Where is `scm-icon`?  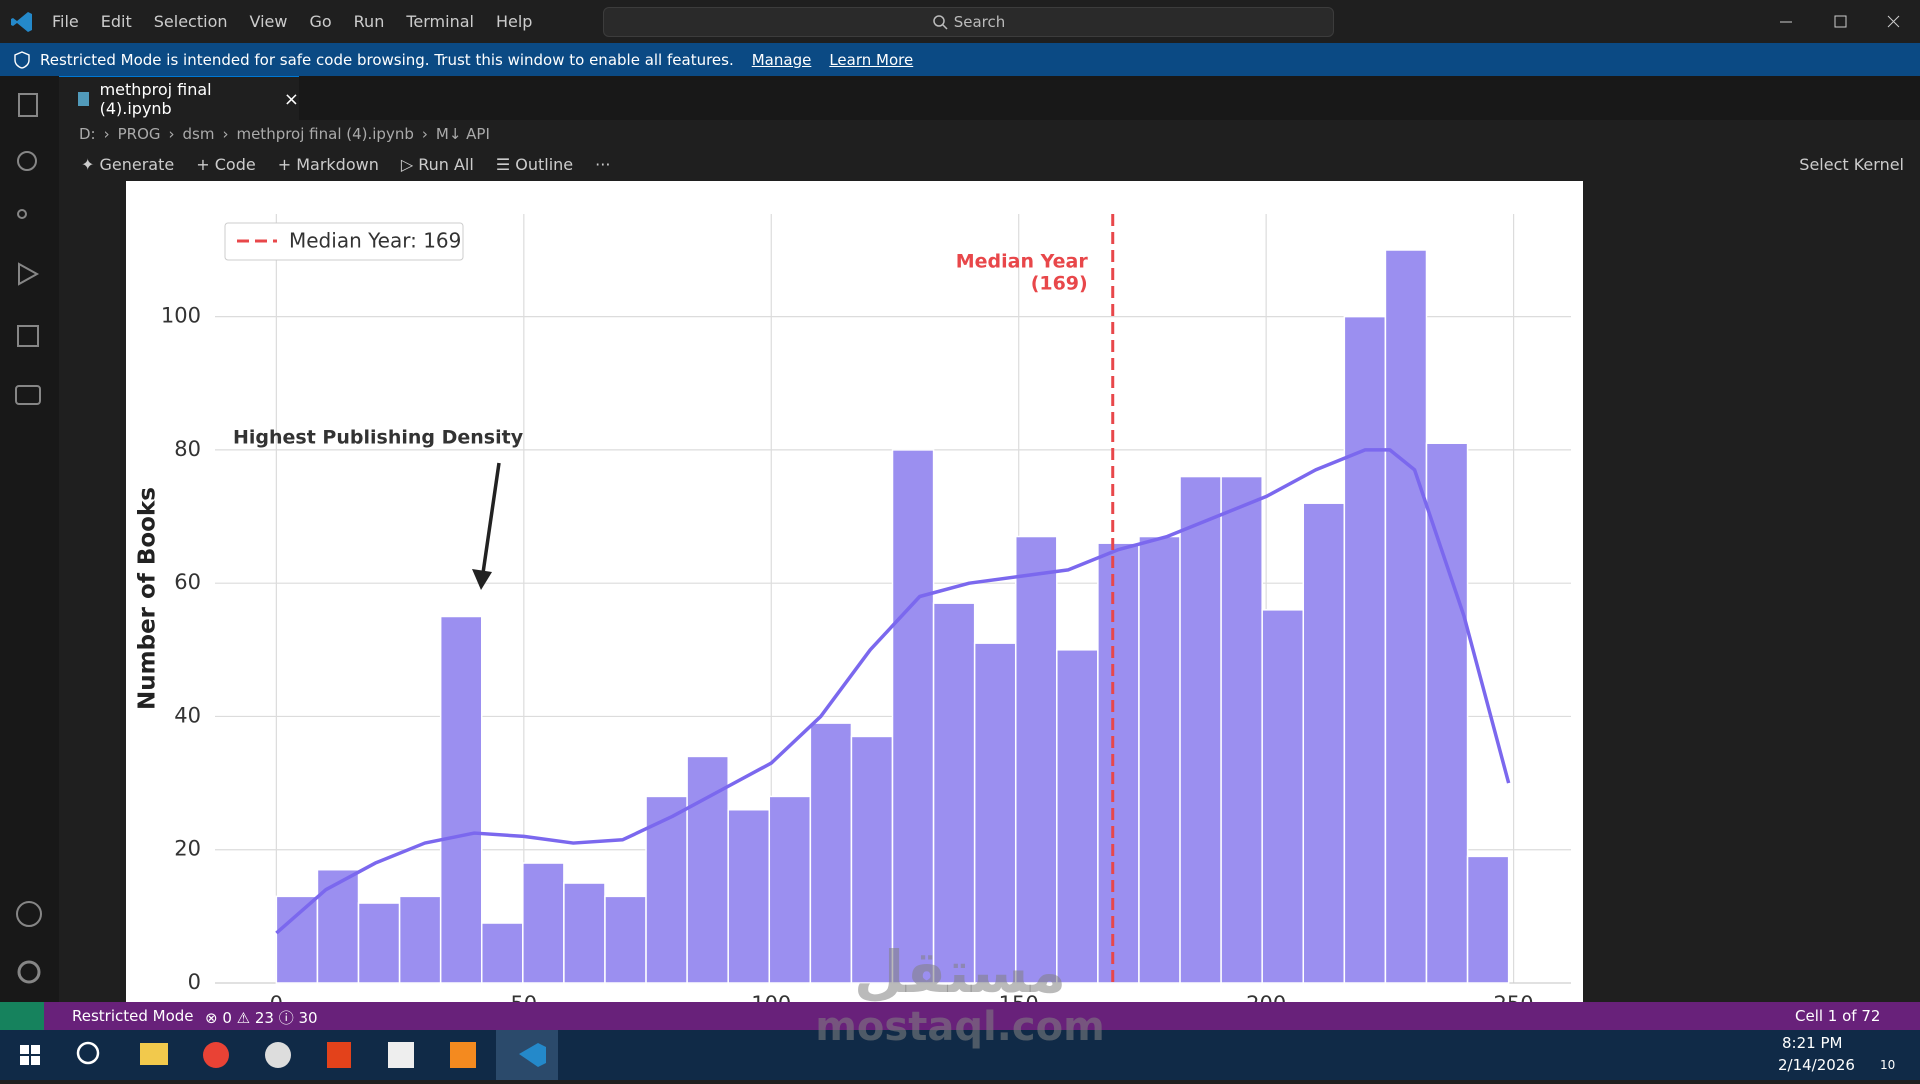 scm-icon is located at coordinates (22, 214).